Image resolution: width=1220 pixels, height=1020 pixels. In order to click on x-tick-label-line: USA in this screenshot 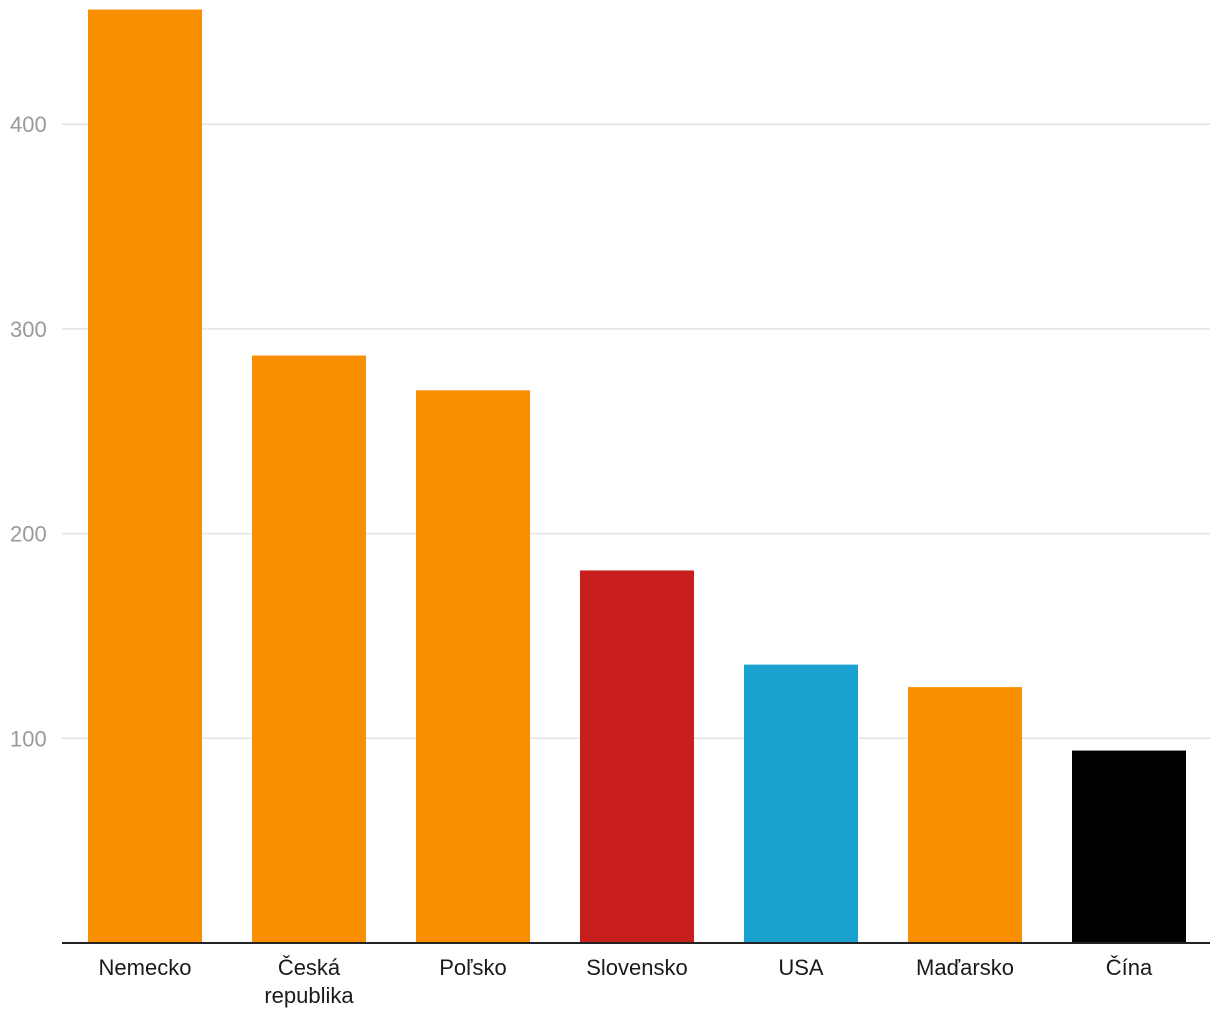, I will do `click(801, 967)`.